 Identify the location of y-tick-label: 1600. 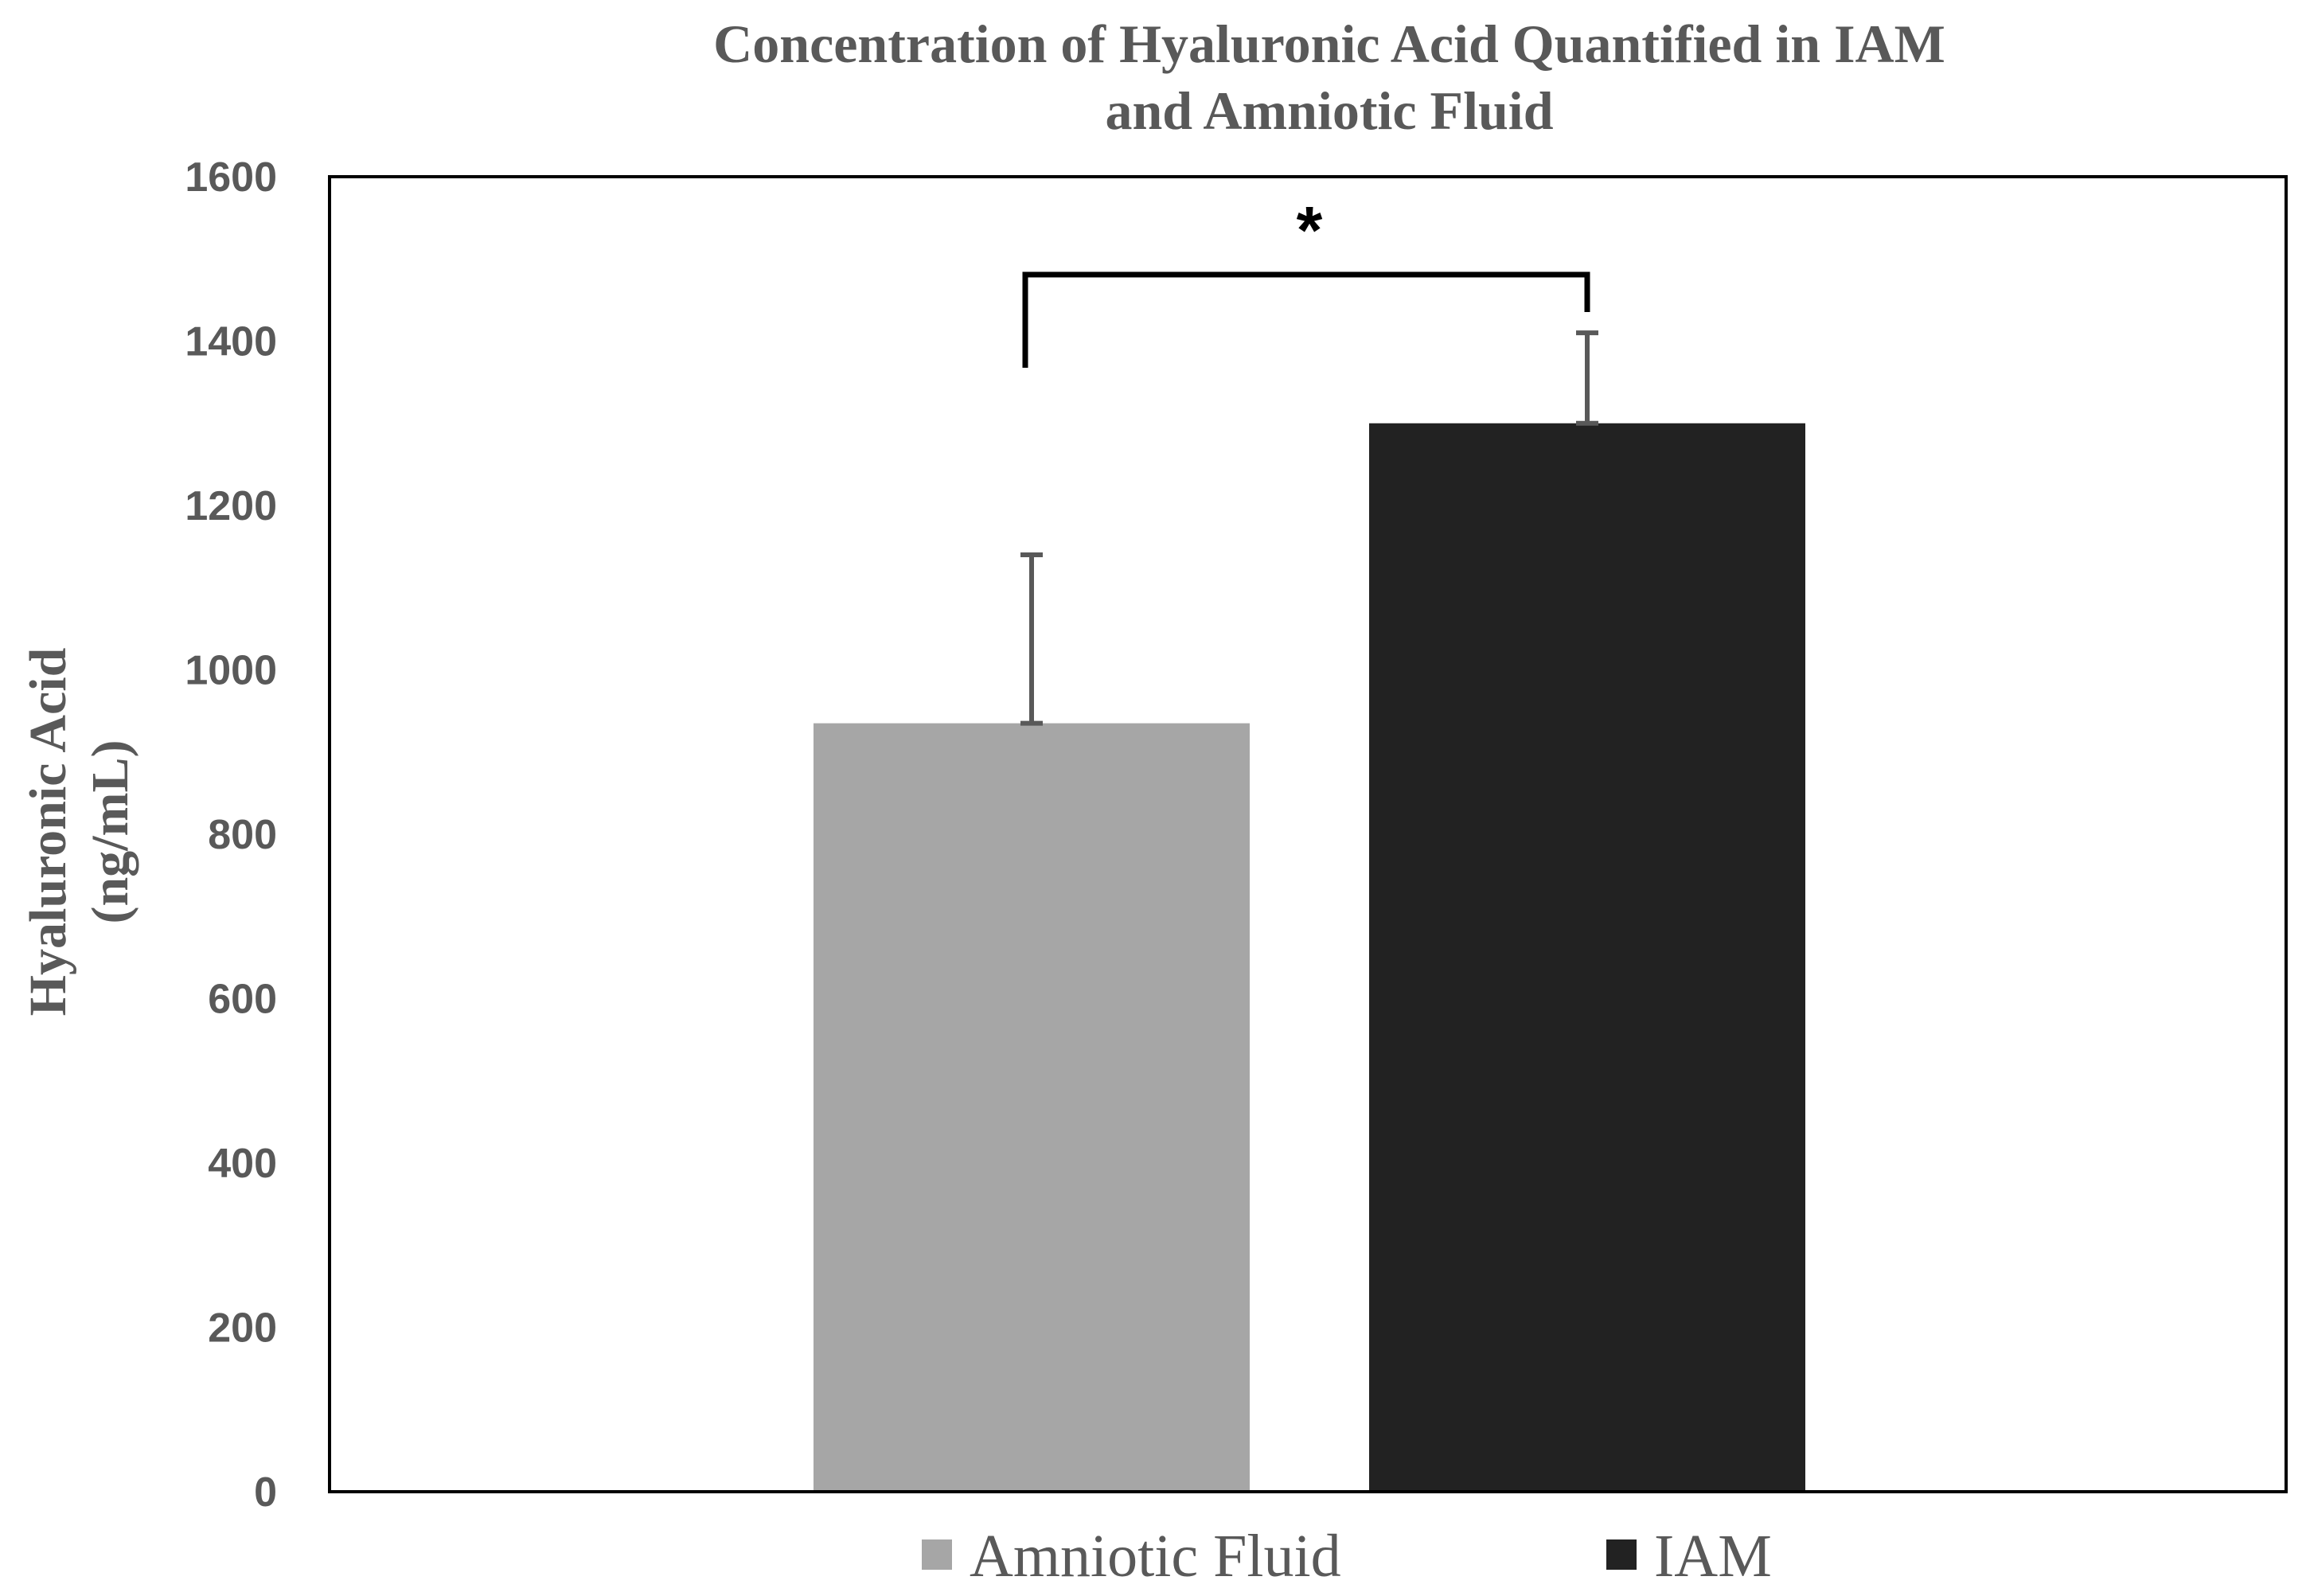
(231, 178).